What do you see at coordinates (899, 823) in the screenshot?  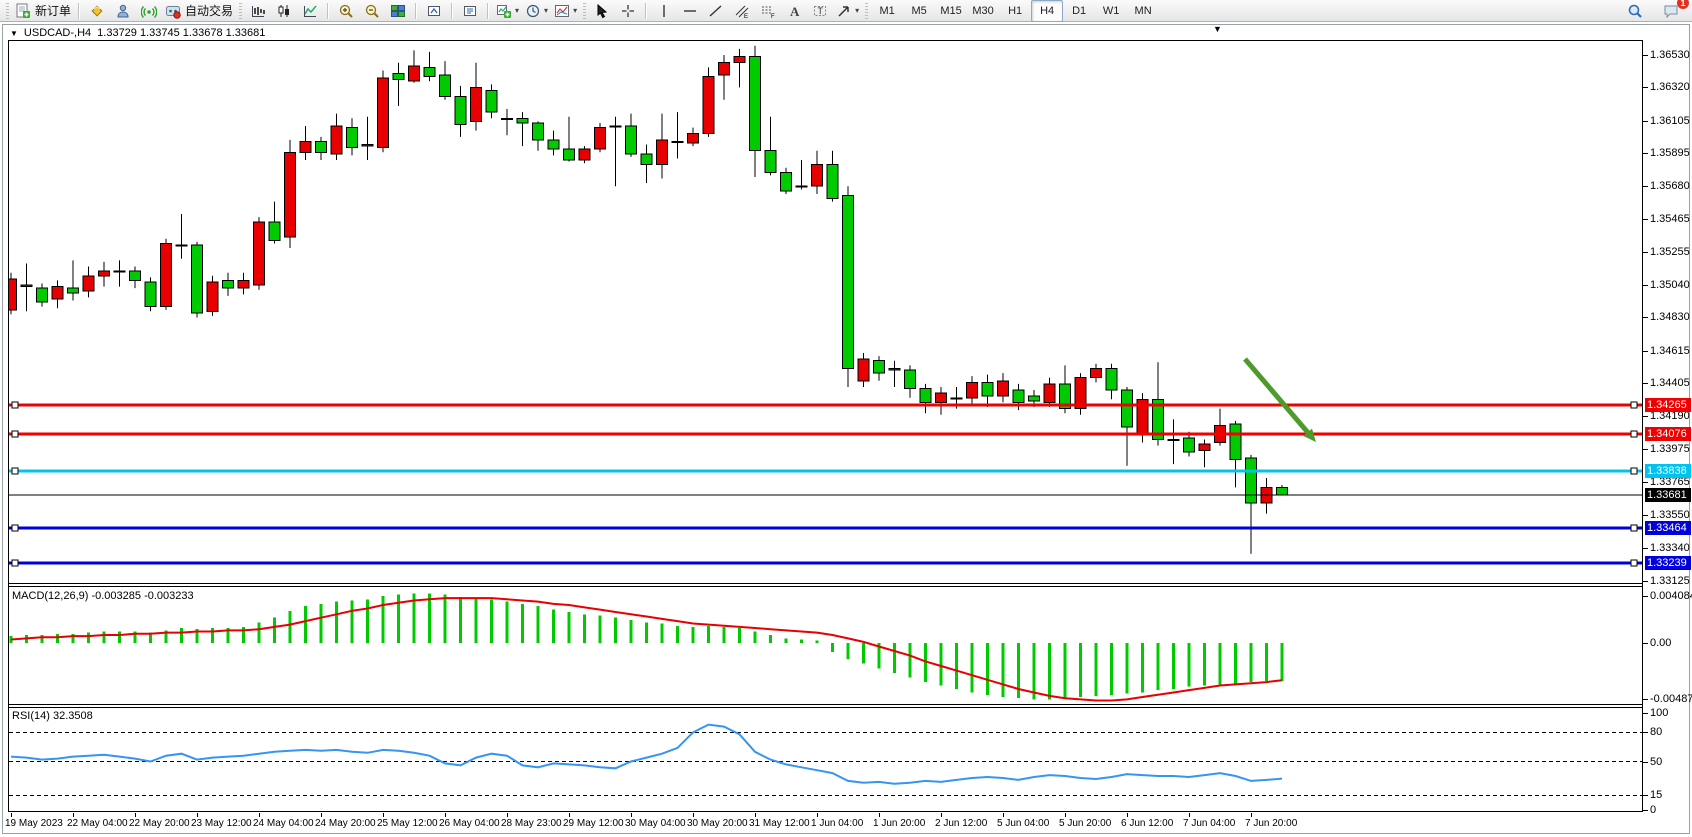 I see `time-label: 1 Jun 20:00` at bounding box center [899, 823].